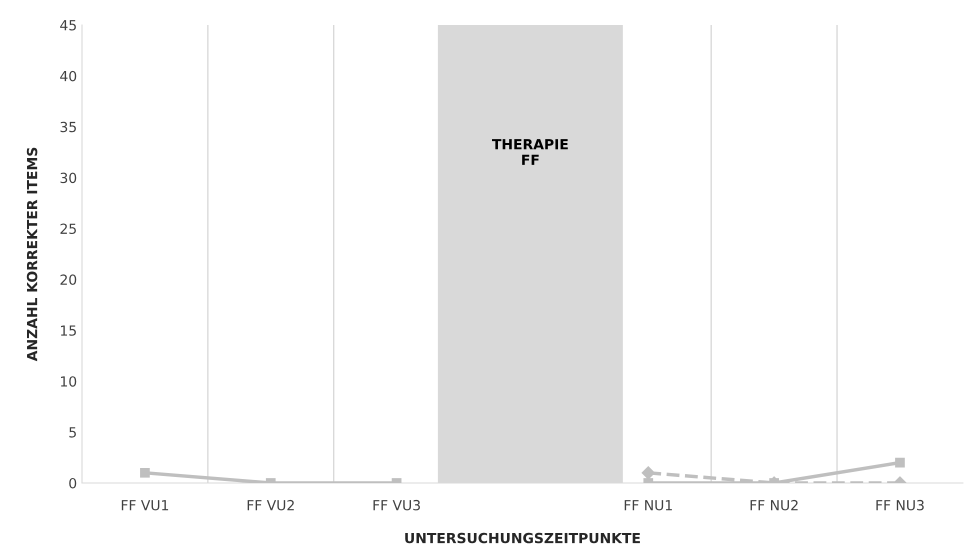  I want to click on y-axis-title: ANZAHL KORREKTER ITEMS, so click(32, 255).